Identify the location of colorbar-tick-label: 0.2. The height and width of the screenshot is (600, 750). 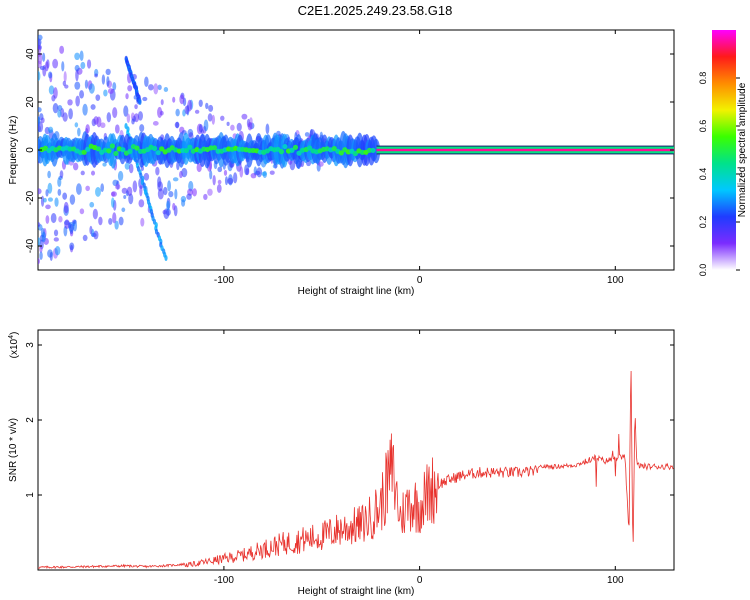
(703, 222).